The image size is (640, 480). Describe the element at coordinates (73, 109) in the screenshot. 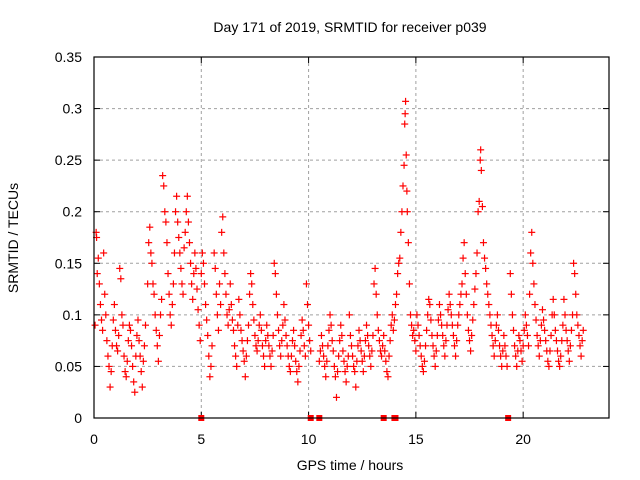

I see `y-tick-label: 0.3` at that location.